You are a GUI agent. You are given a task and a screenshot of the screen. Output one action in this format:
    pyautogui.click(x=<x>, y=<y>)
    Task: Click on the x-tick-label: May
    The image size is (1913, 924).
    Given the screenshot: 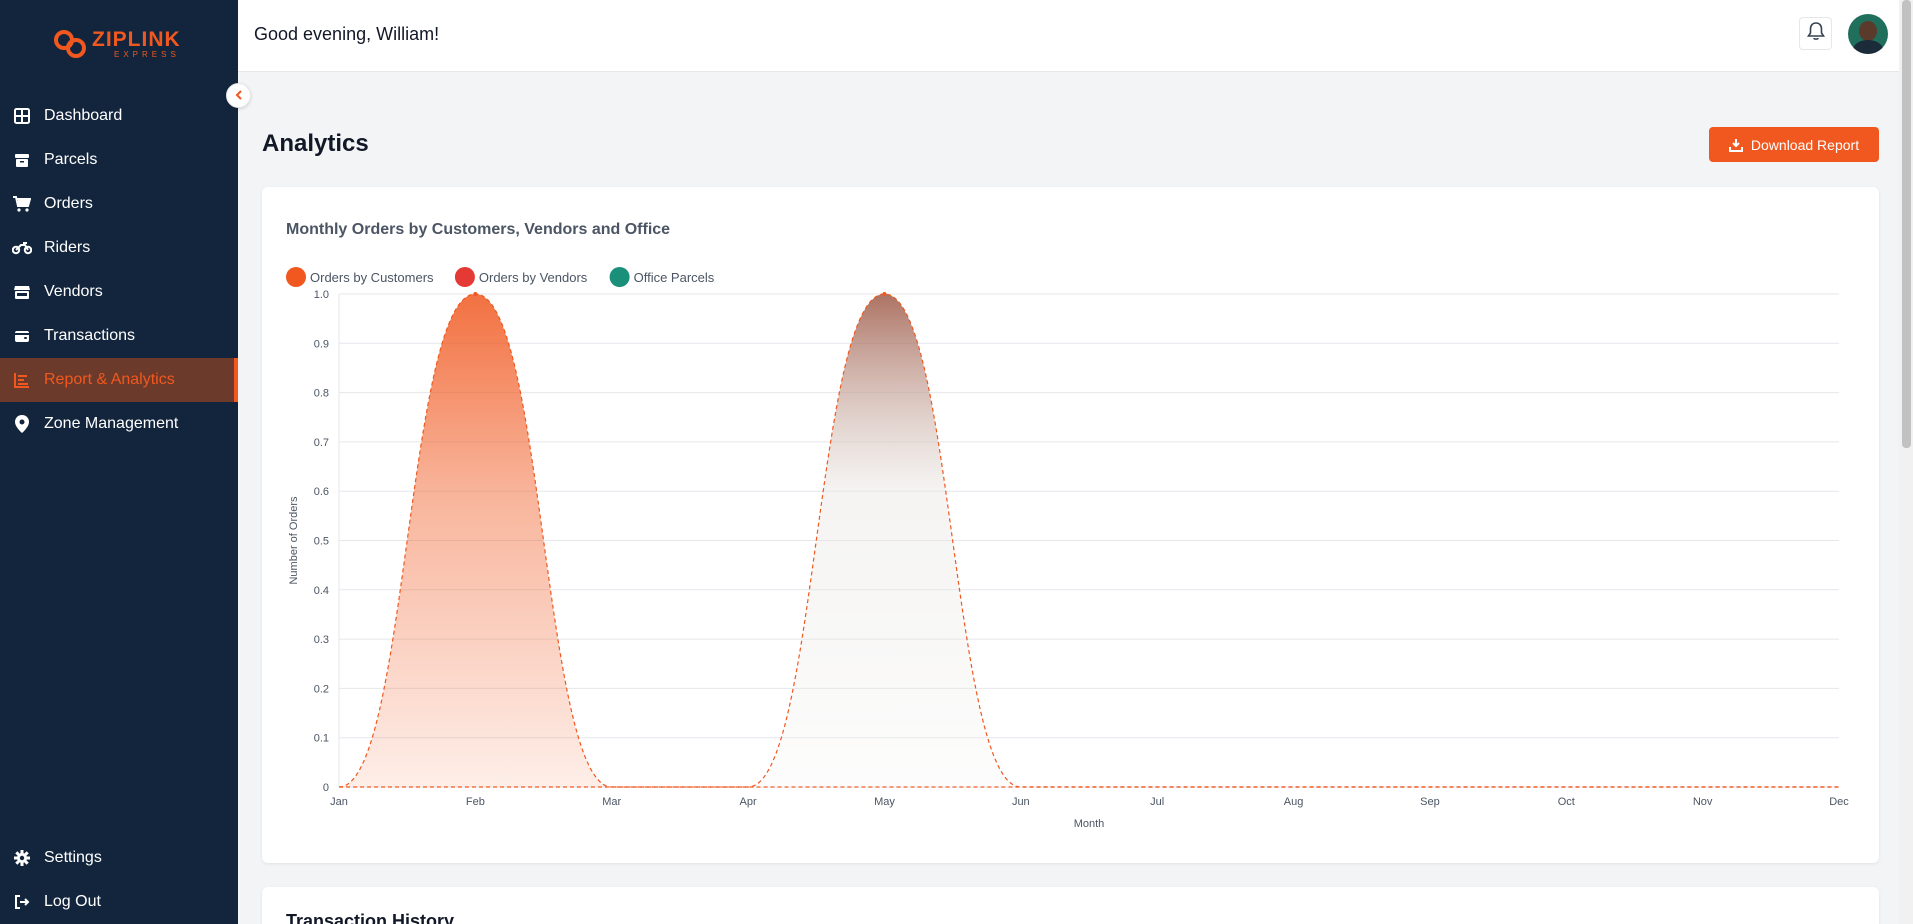 What is the action you would take?
    pyautogui.click(x=884, y=802)
    